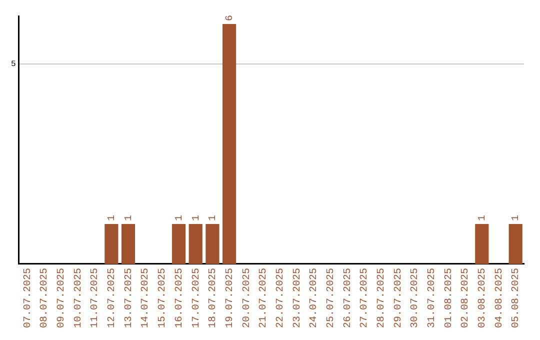  What do you see at coordinates (483, 298) in the screenshot?
I see `x-tick-label: 03.08.2025` at bounding box center [483, 298].